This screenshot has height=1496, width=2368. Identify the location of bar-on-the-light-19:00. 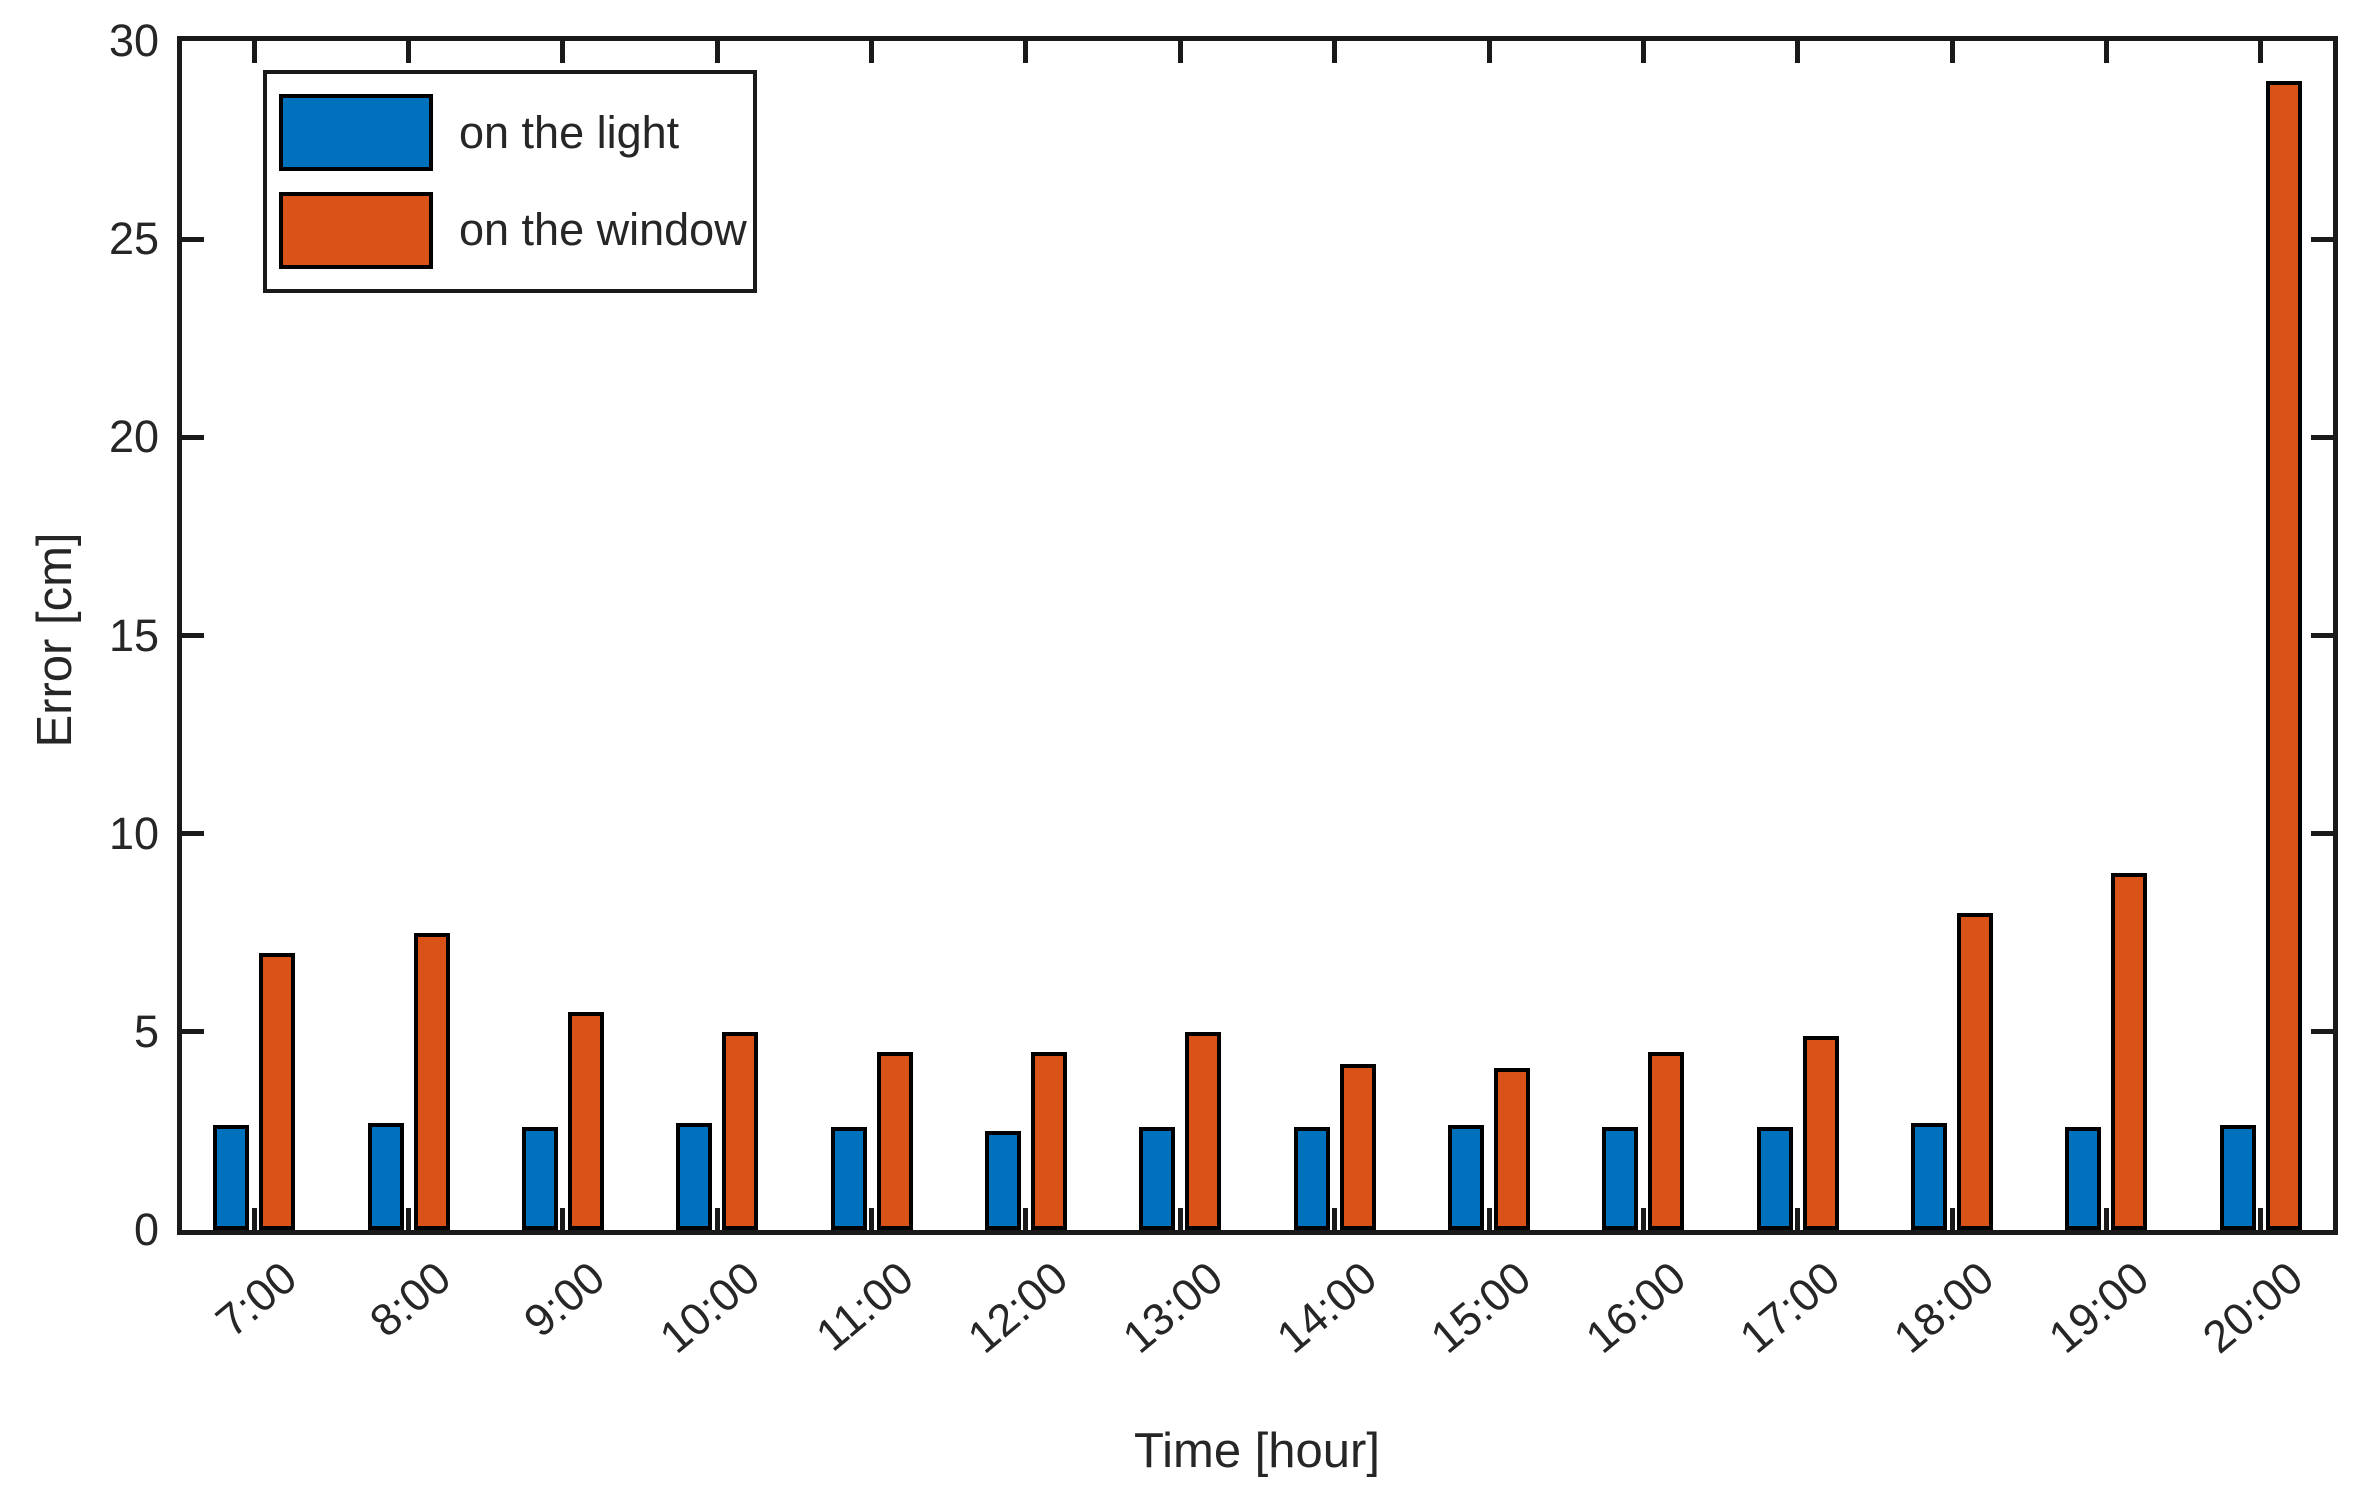
(2083, 1178).